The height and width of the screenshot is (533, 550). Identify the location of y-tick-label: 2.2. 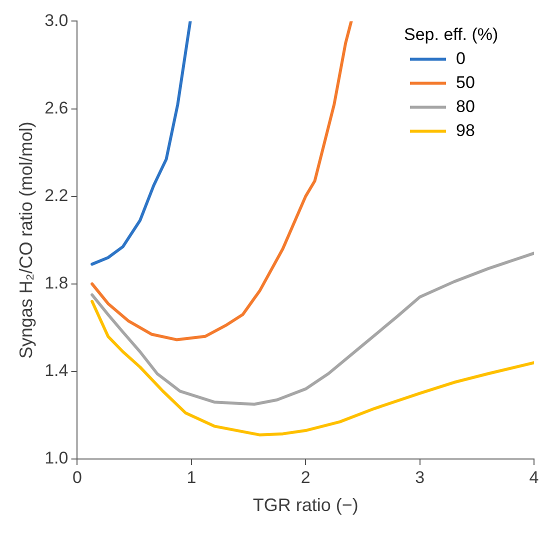
(56, 196).